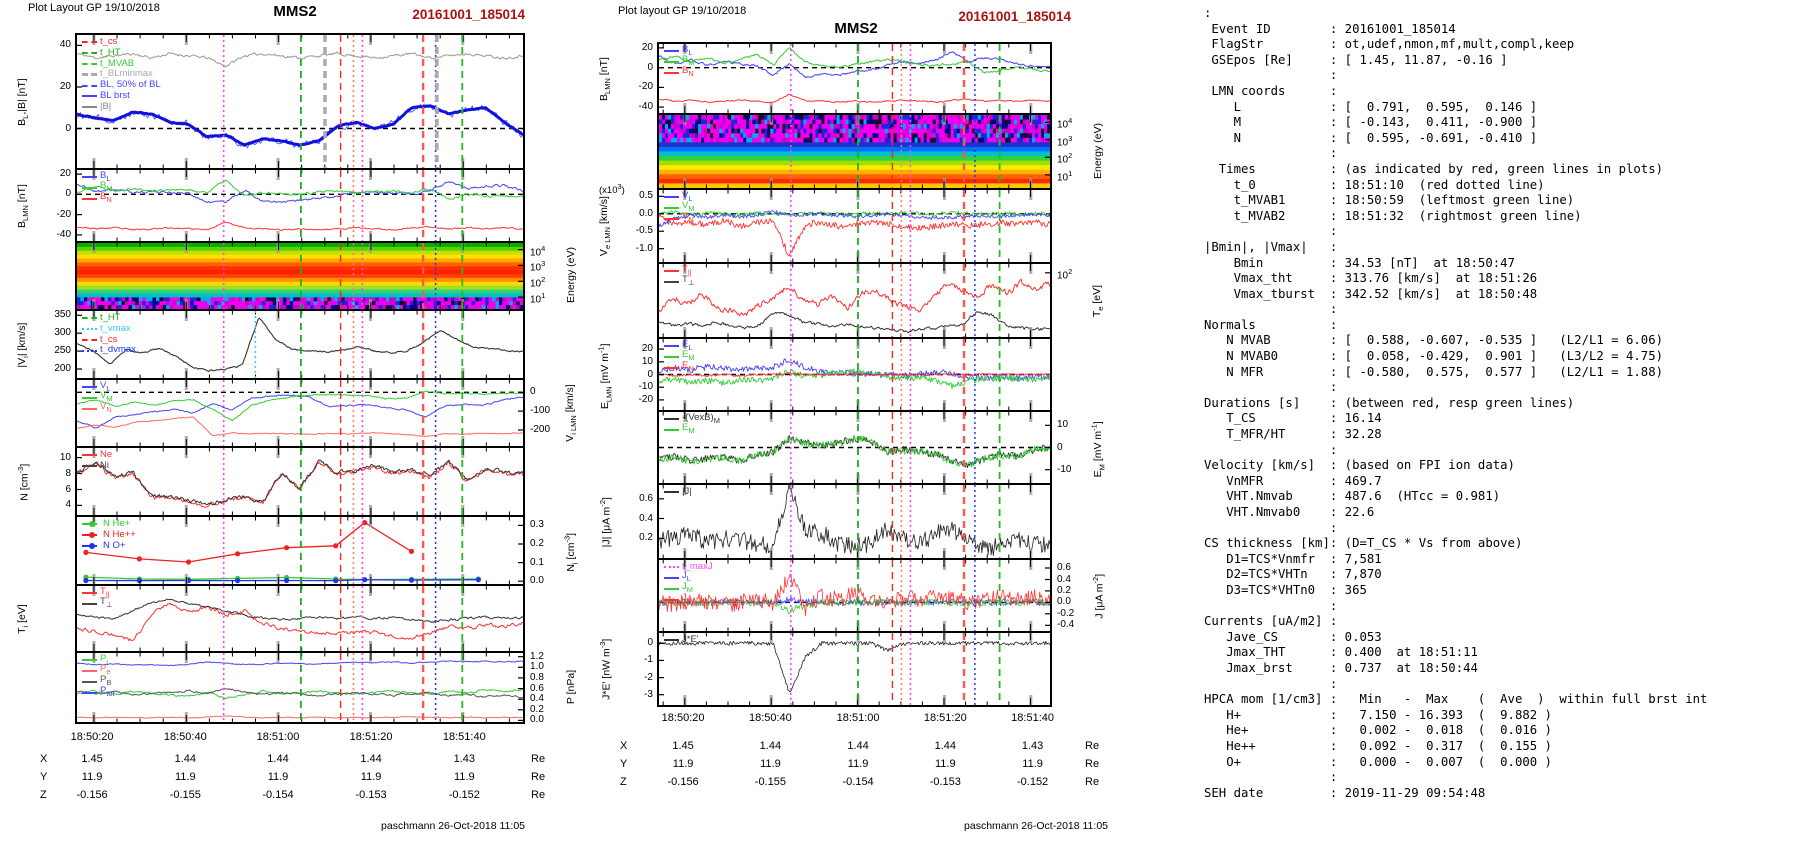  I want to click on y-axis-label: BLMN [nT], so click(605, 78).